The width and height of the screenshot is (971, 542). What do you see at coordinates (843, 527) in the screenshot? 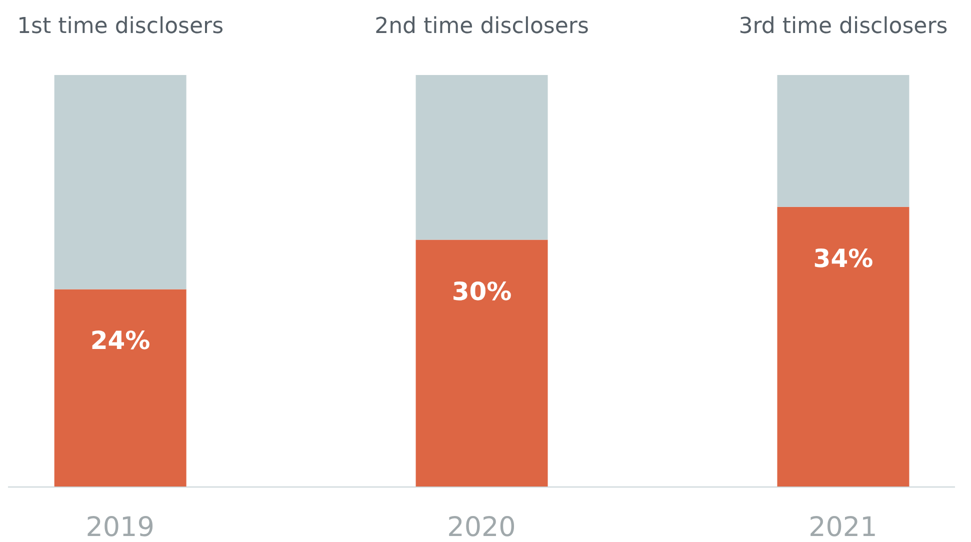
I see `x-tick-label: 2021` at bounding box center [843, 527].